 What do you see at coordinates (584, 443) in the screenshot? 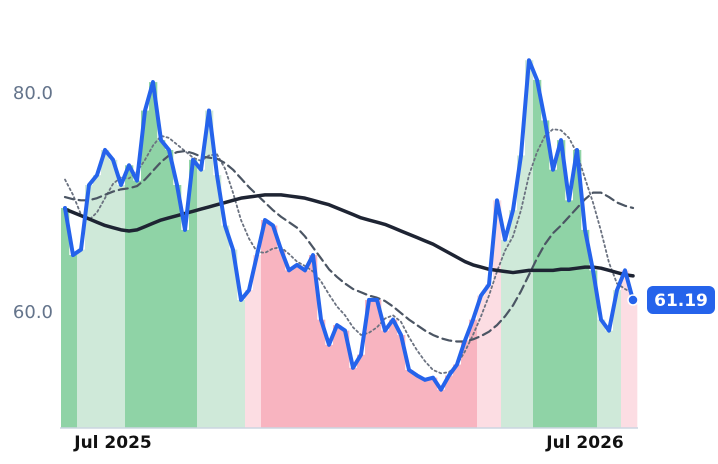
I see `x-tick-label: Jul 2026` at bounding box center [584, 443].